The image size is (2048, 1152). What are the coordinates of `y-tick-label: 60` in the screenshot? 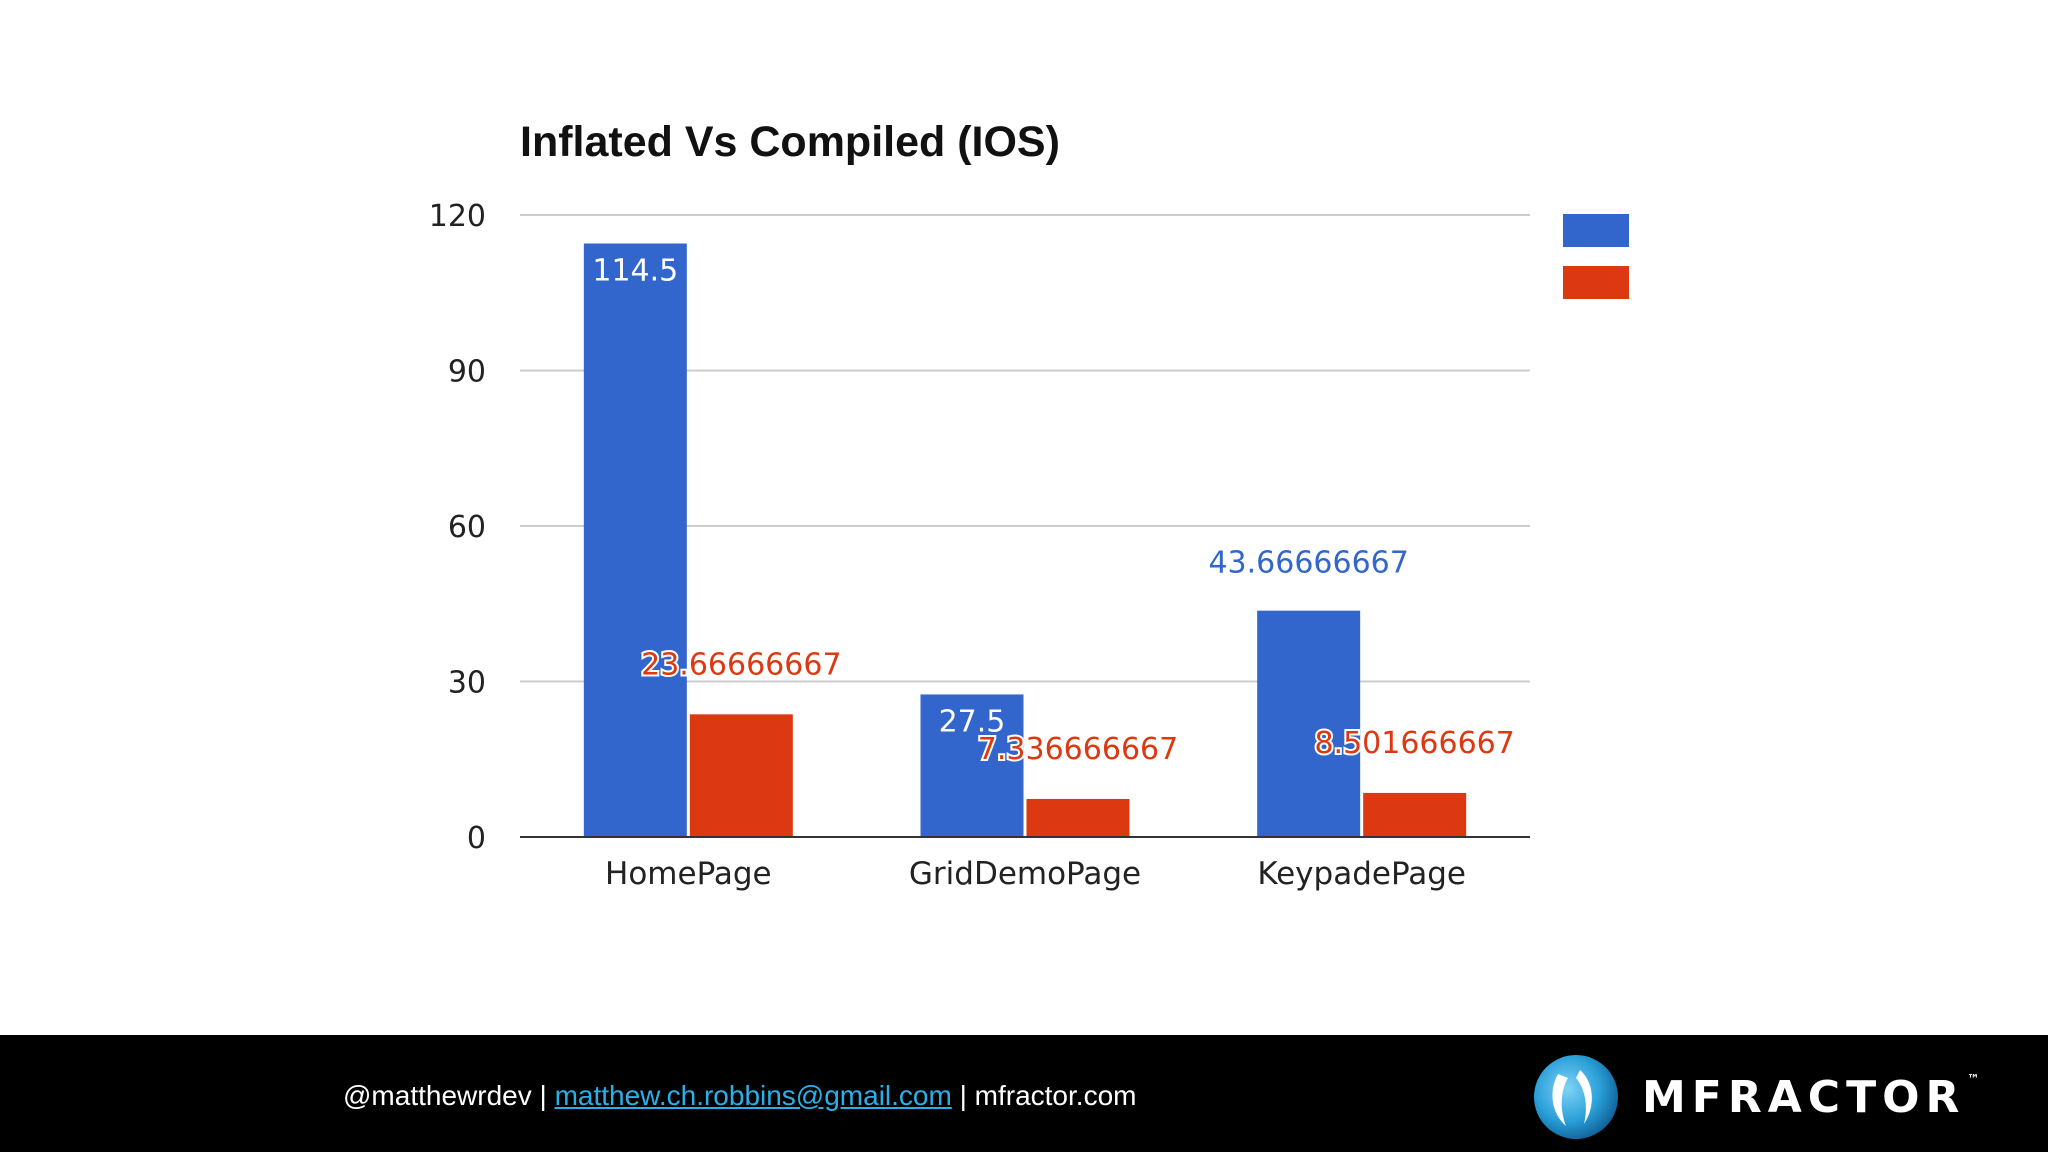 It's located at (467, 527).